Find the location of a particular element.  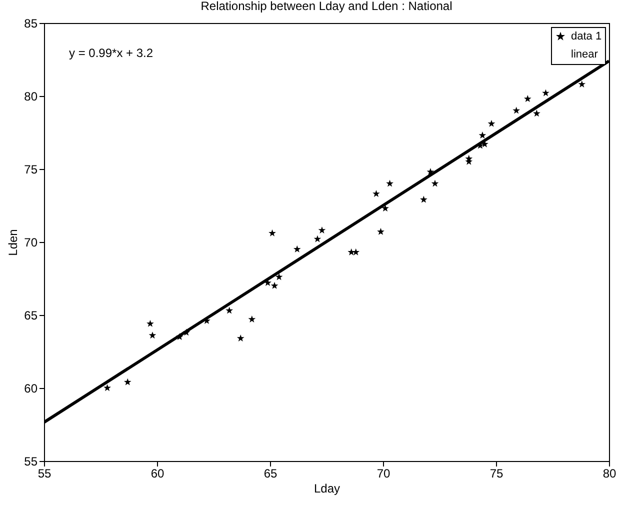

y-tick-label: 55 is located at coordinates (31, 461).